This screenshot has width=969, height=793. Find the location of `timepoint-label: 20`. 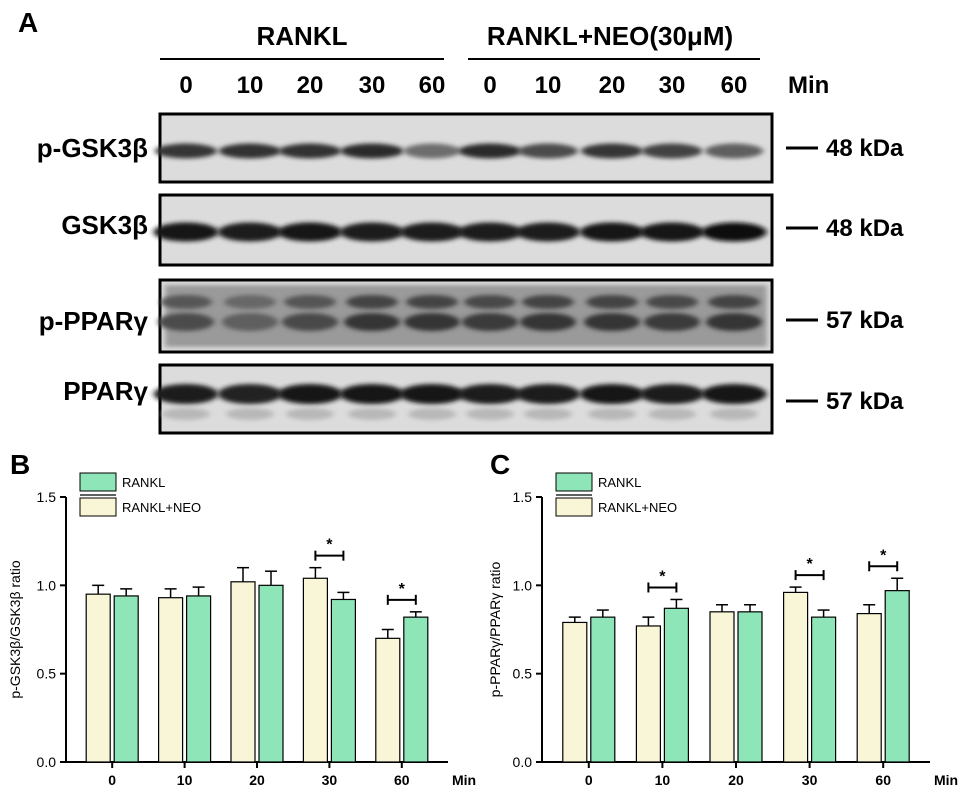

timepoint-label: 20 is located at coordinates (612, 85).